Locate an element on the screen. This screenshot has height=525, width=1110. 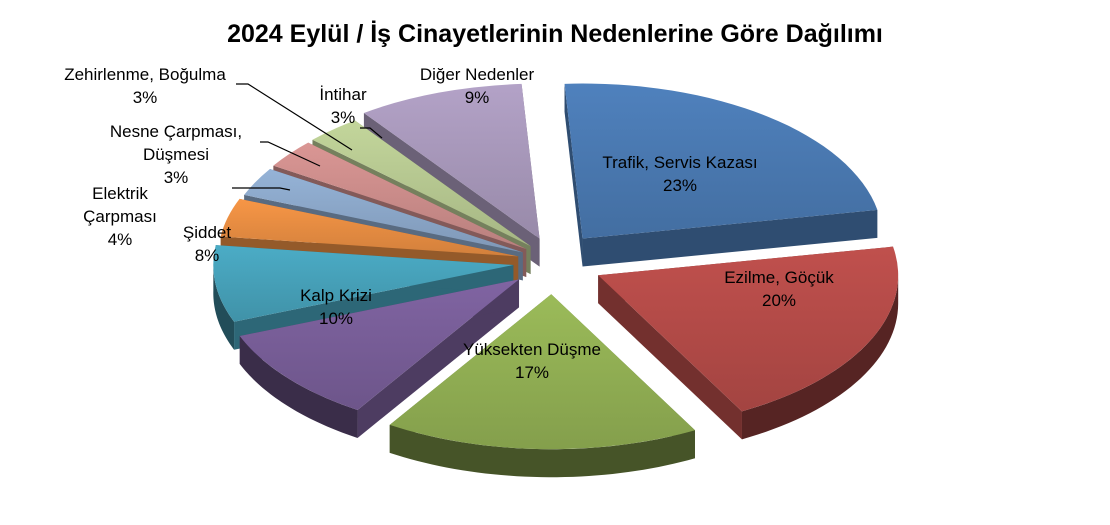
slice-label: Kalp Krizi 10% is located at coordinates (336, 307).